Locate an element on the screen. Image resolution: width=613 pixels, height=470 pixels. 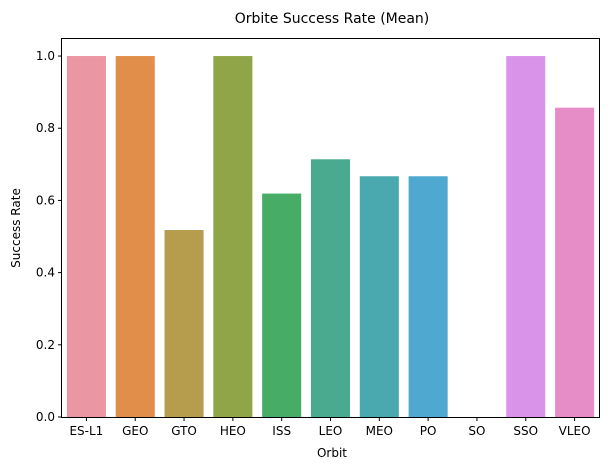
y-tick-label: 0.8 is located at coordinates (45, 128).